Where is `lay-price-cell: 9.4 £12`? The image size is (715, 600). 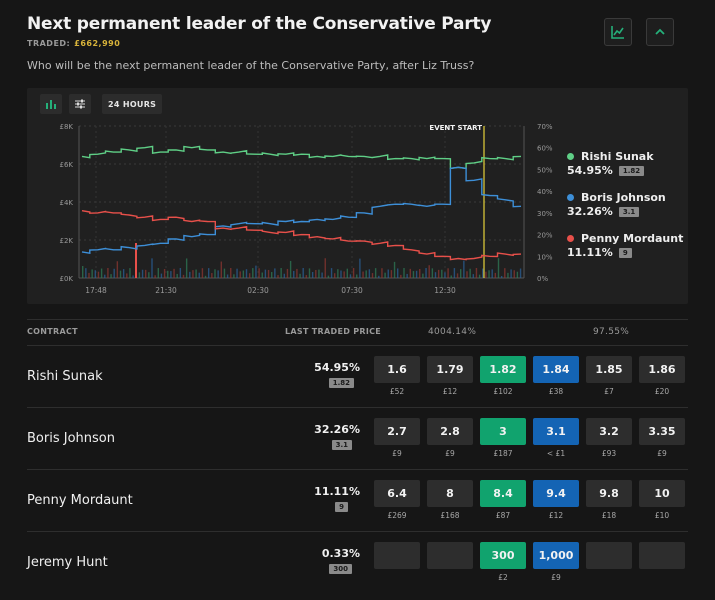 lay-price-cell: 9.4 £12 is located at coordinates (556, 500).